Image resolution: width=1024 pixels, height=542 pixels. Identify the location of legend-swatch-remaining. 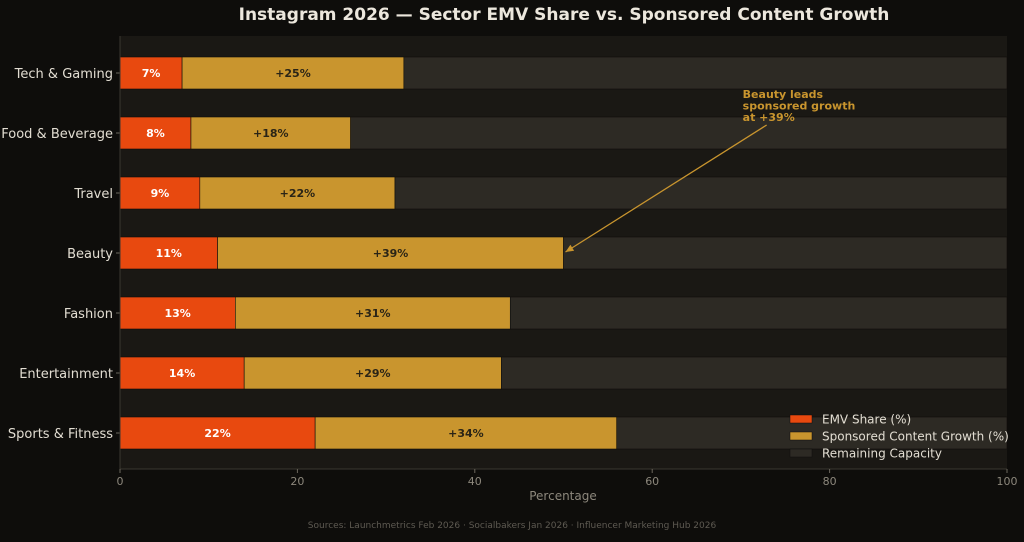
(801, 453).